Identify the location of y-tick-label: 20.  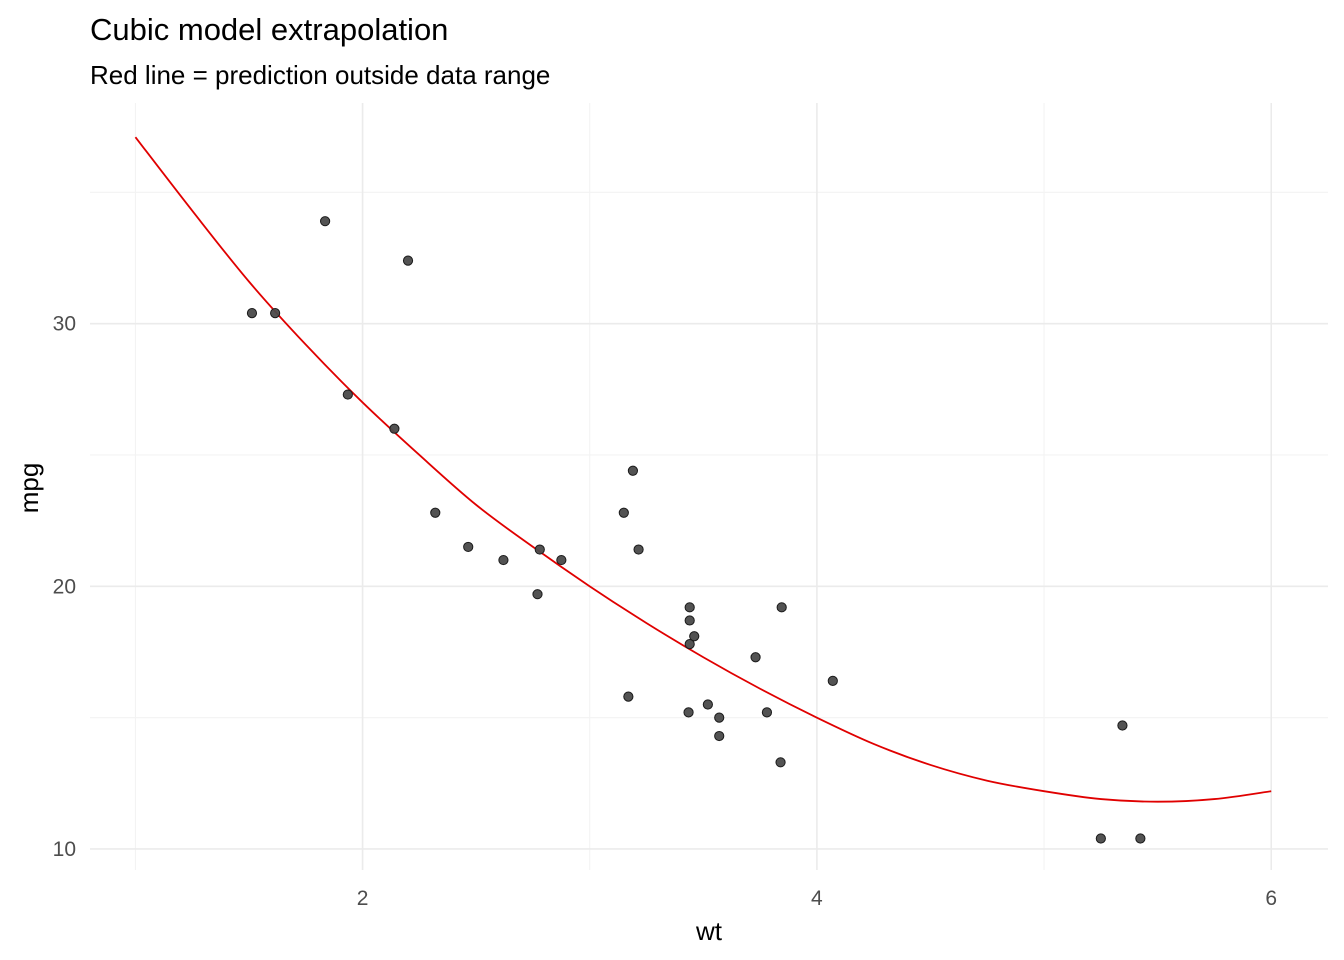
(64, 586).